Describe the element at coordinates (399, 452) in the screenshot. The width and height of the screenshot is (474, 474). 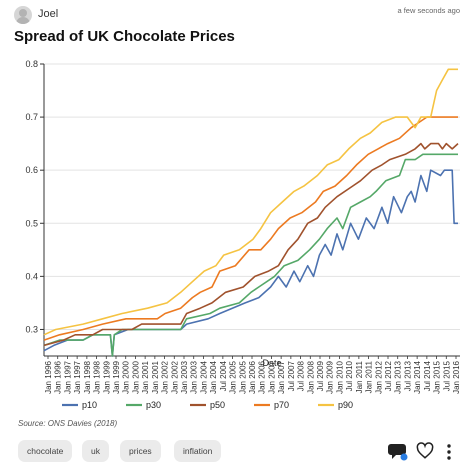
I see `comment-icon` at that location.